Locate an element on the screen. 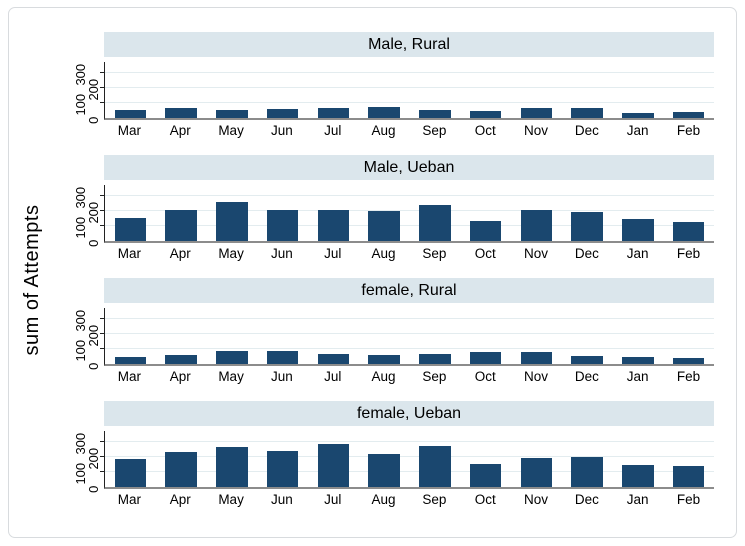 This screenshot has width=745, height=546. x-tick-label-mar: Mar is located at coordinates (129, 499).